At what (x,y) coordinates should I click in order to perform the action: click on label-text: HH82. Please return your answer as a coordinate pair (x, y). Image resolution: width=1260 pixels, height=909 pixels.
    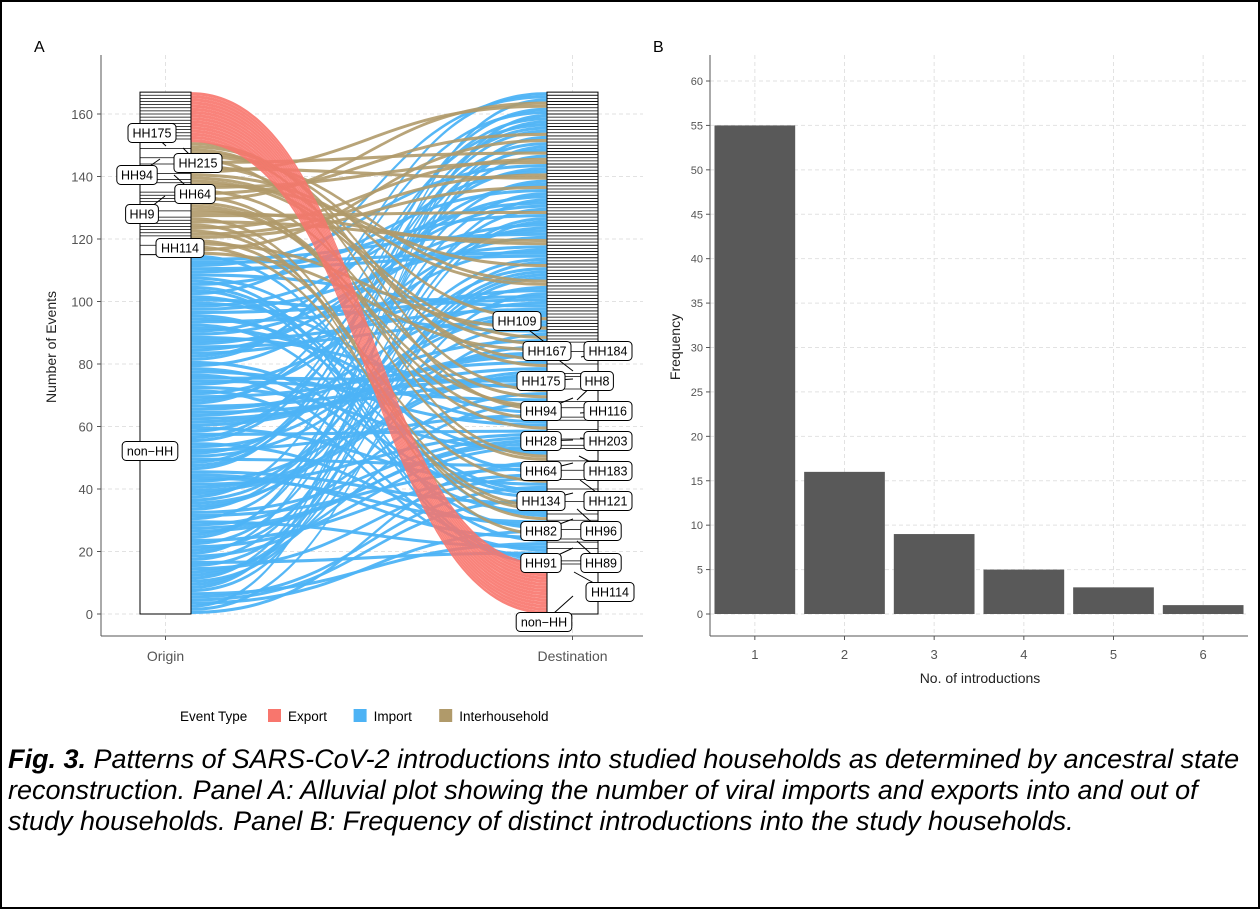
    Looking at the image, I should click on (541, 532).